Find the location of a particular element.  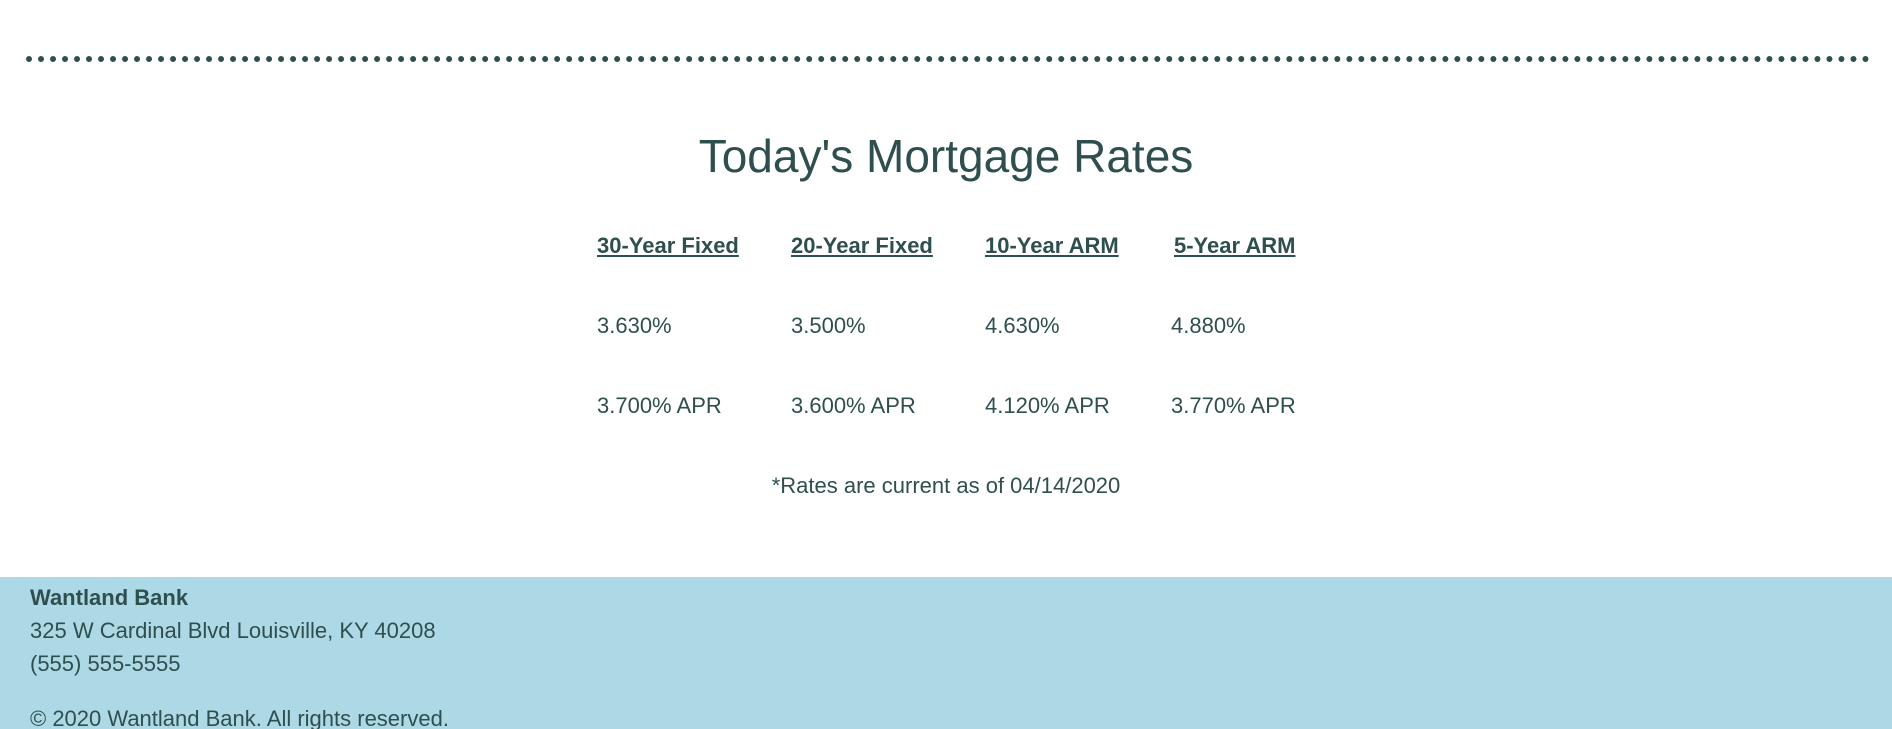

rate-column-heading: 10-Year ARM is located at coordinates (1052, 245).